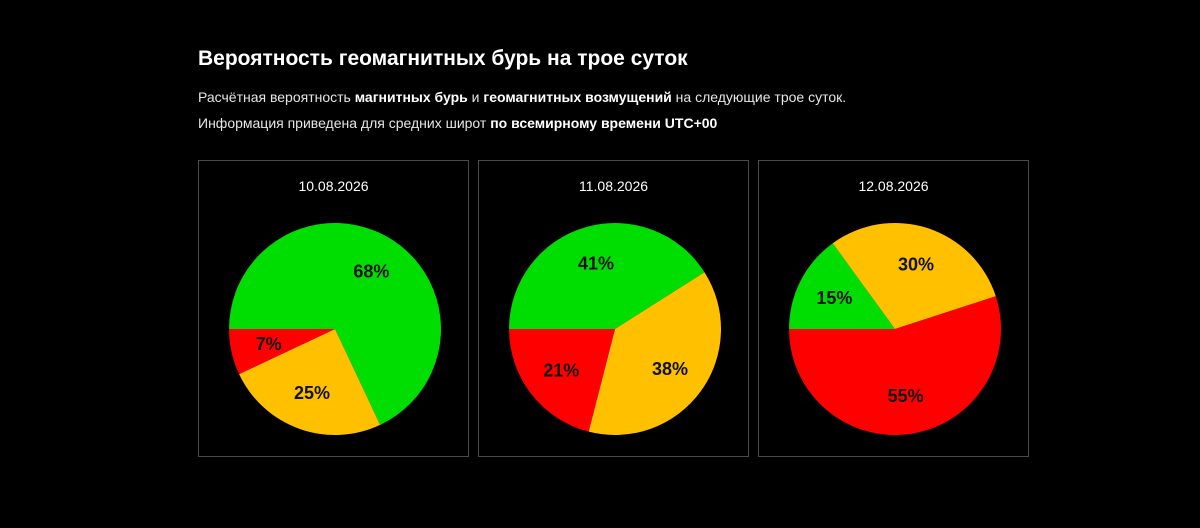  Describe the element at coordinates (577, 97) in the screenshot. I see `description-highlight: геомагнитных возмущений` at that location.